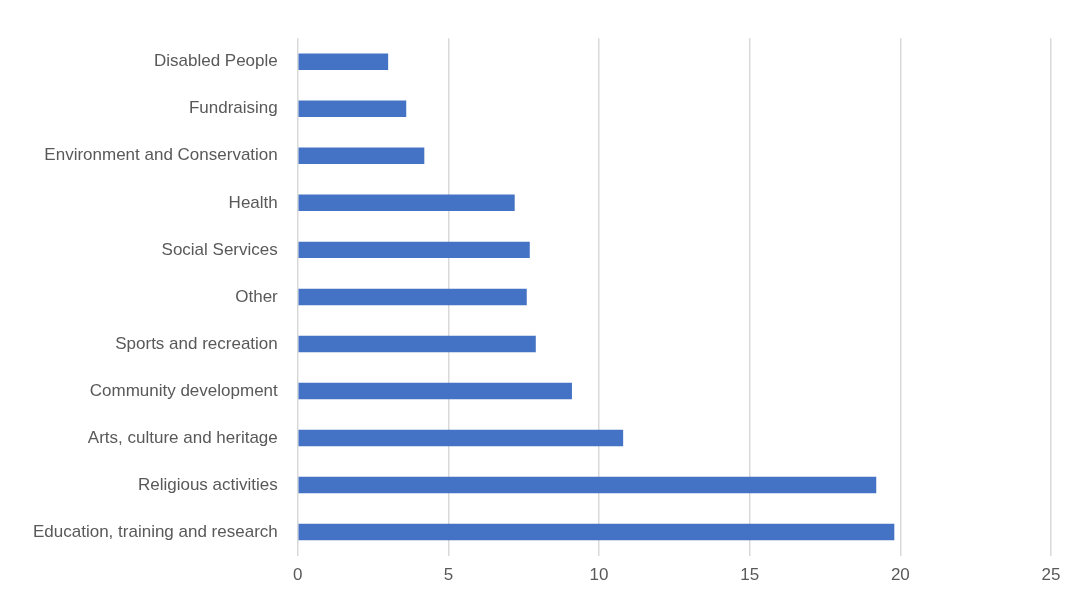  Describe the element at coordinates (155, 531) in the screenshot. I see `y-tick-label: Education, training and research` at that location.